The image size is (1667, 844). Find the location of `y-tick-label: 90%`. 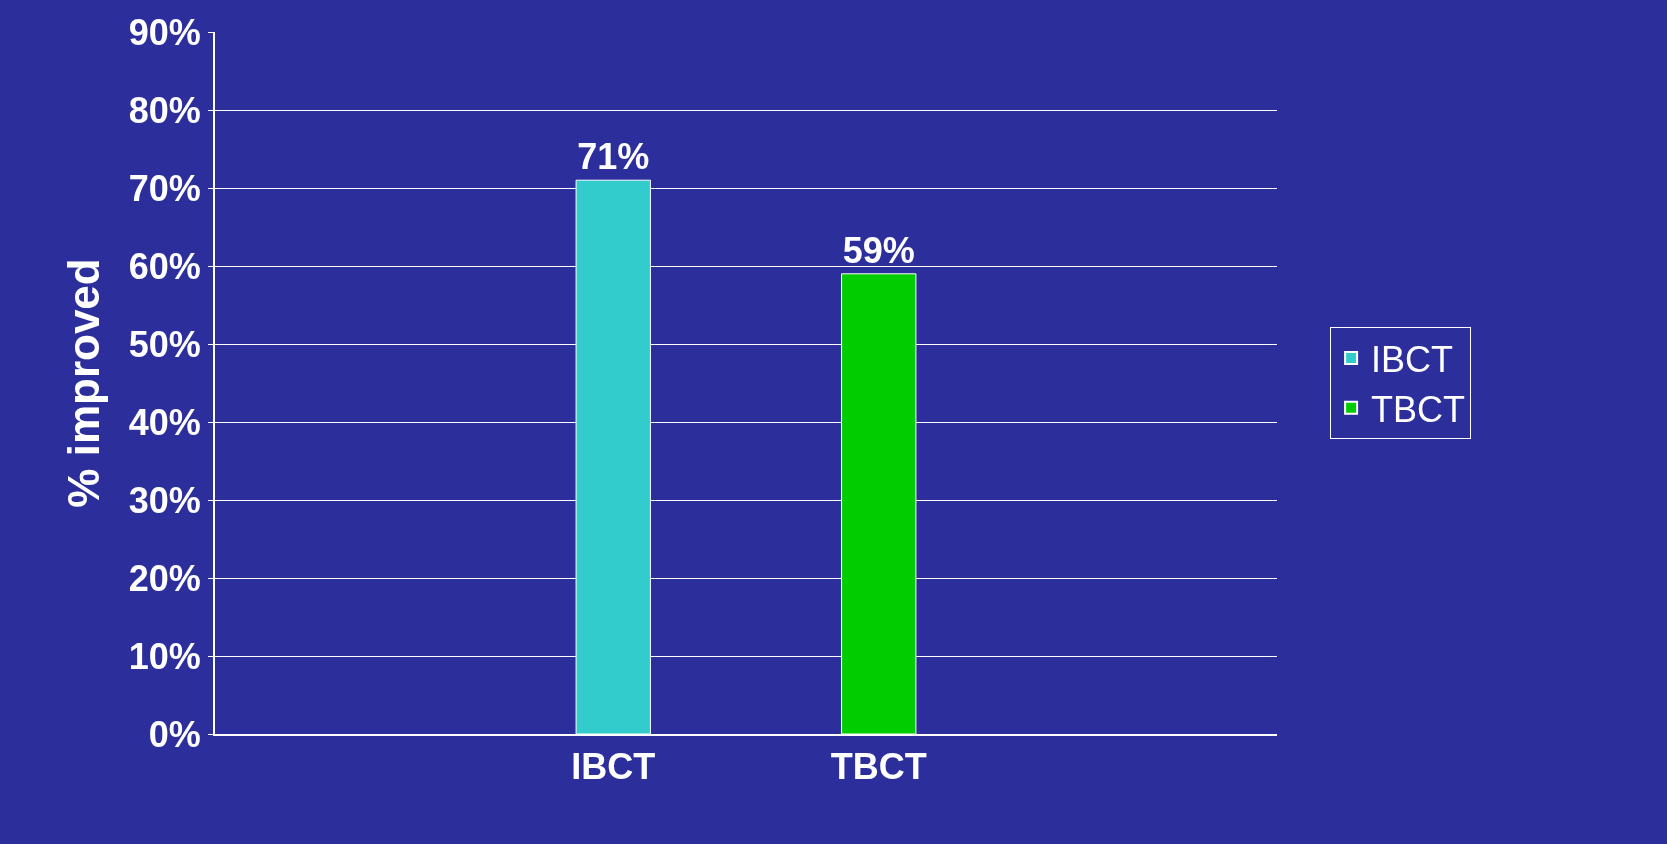

y-tick-label: 90% is located at coordinates (164, 32).